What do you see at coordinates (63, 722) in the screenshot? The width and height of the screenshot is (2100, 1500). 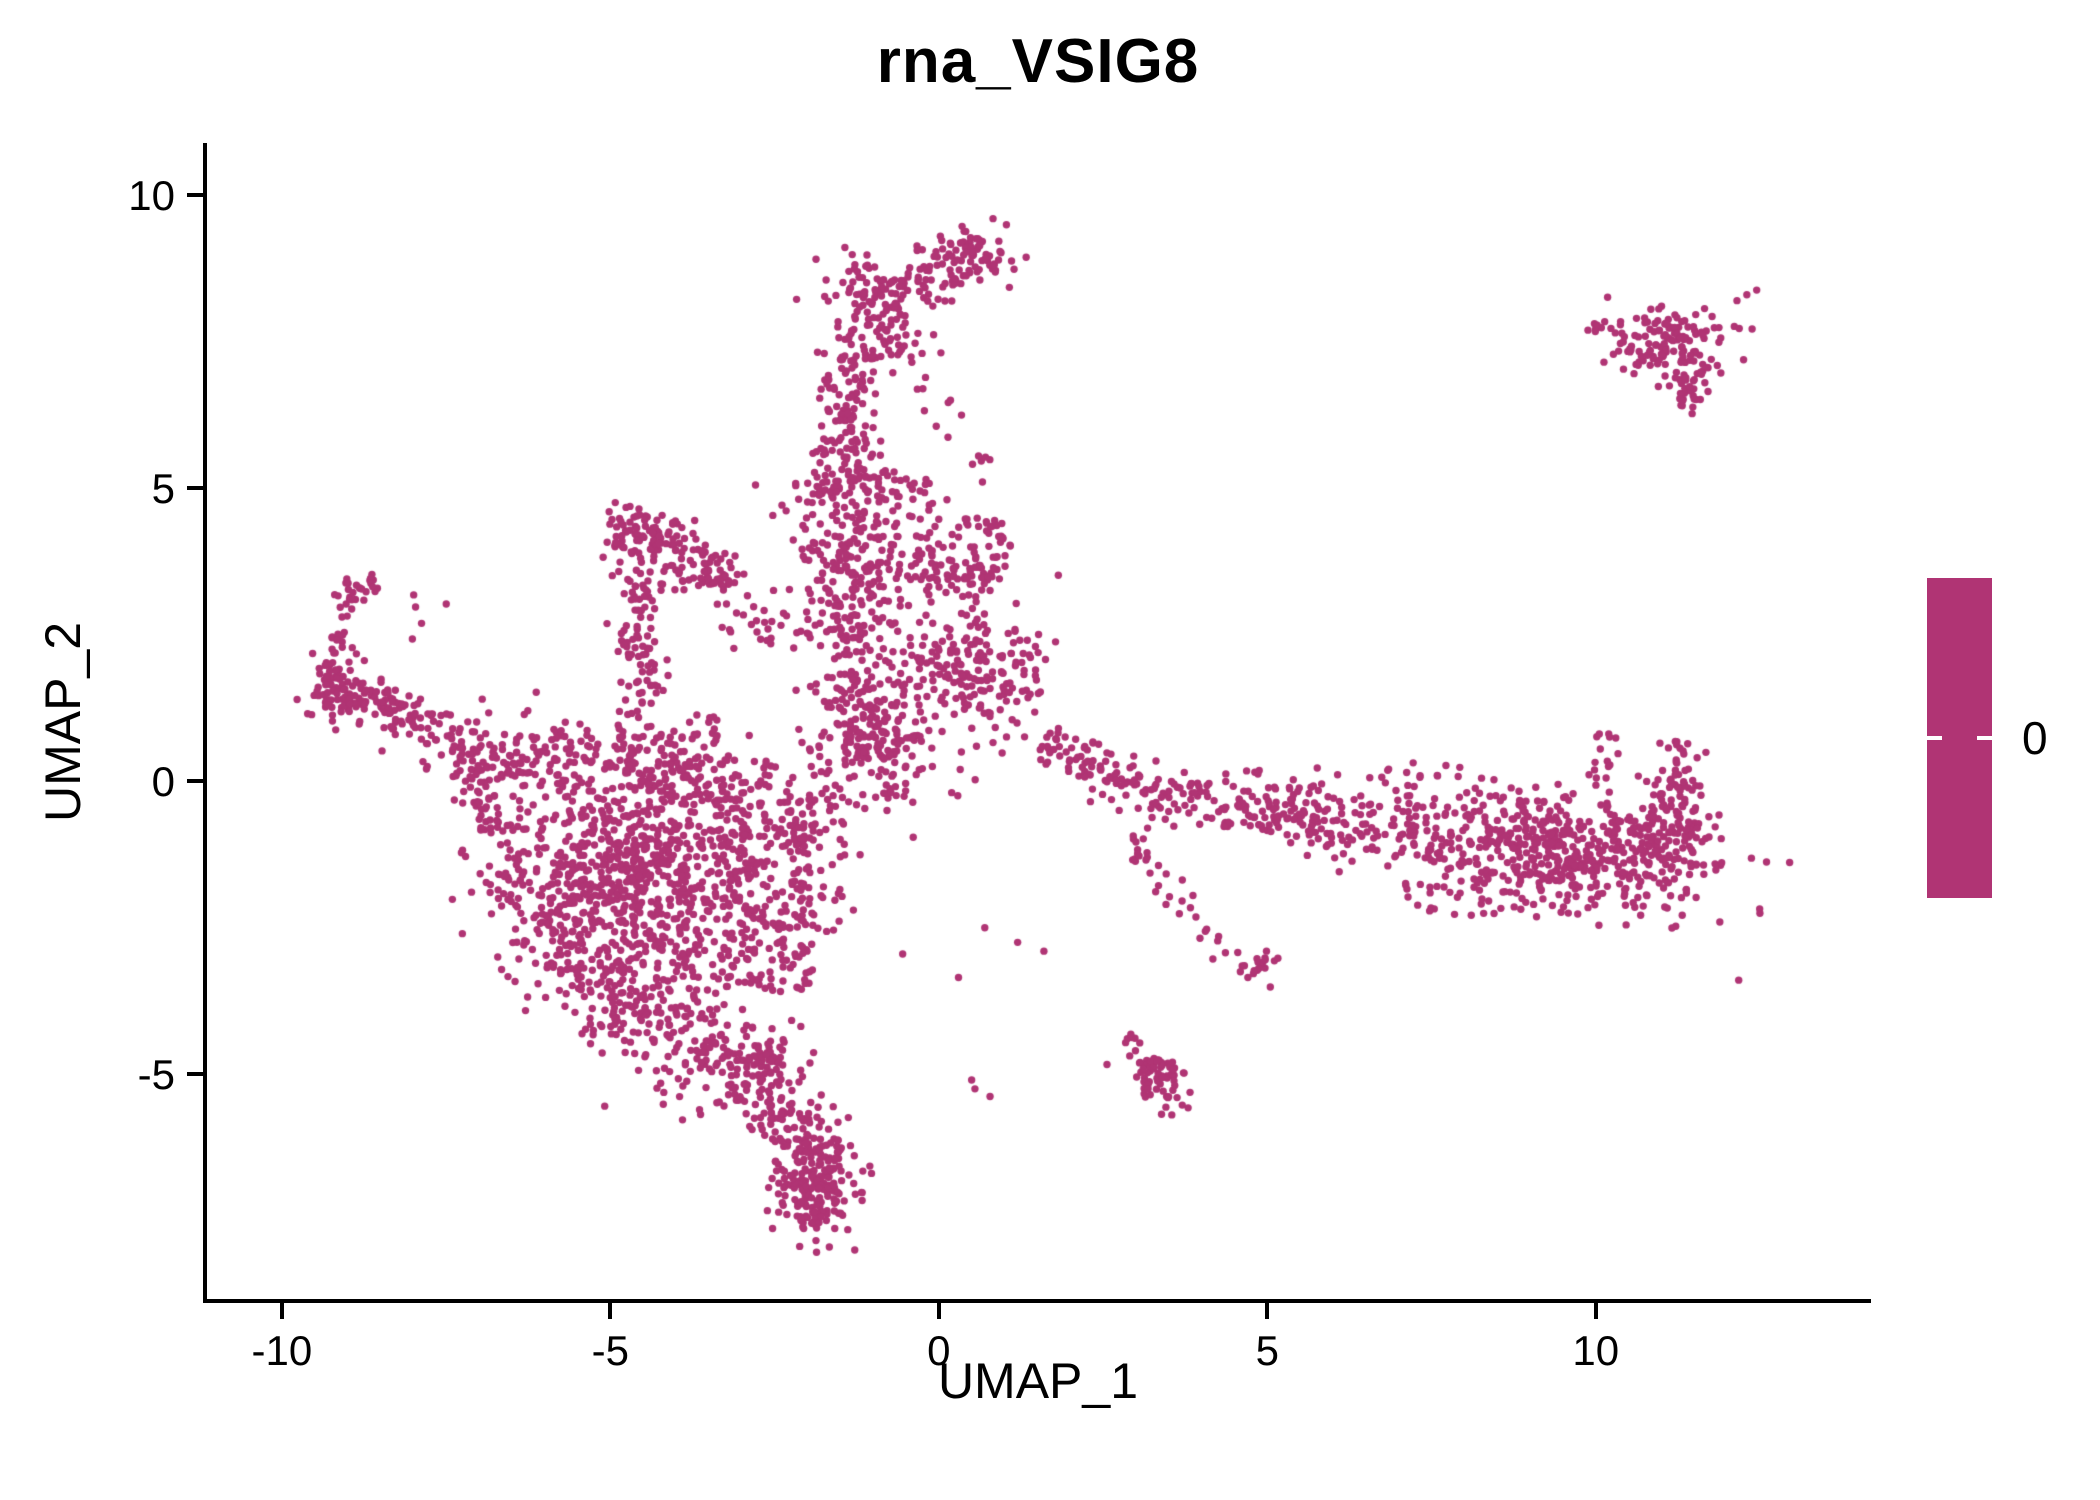 I see `y-axis-label: UMAP_2` at bounding box center [63, 722].